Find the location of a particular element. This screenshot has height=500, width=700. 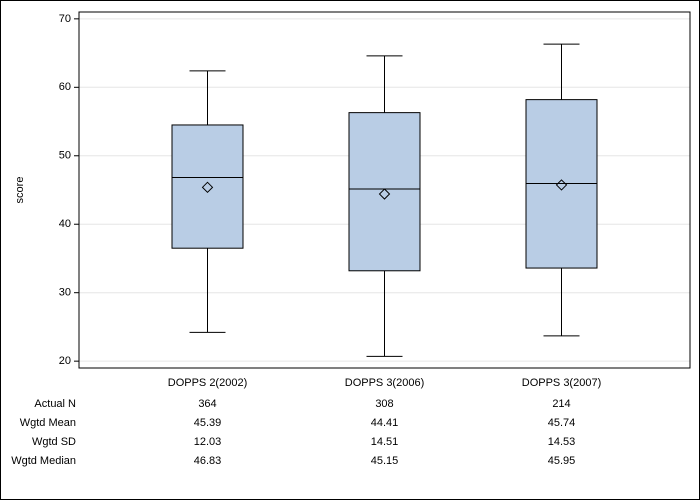

table-cell: 214 is located at coordinates (561, 404).